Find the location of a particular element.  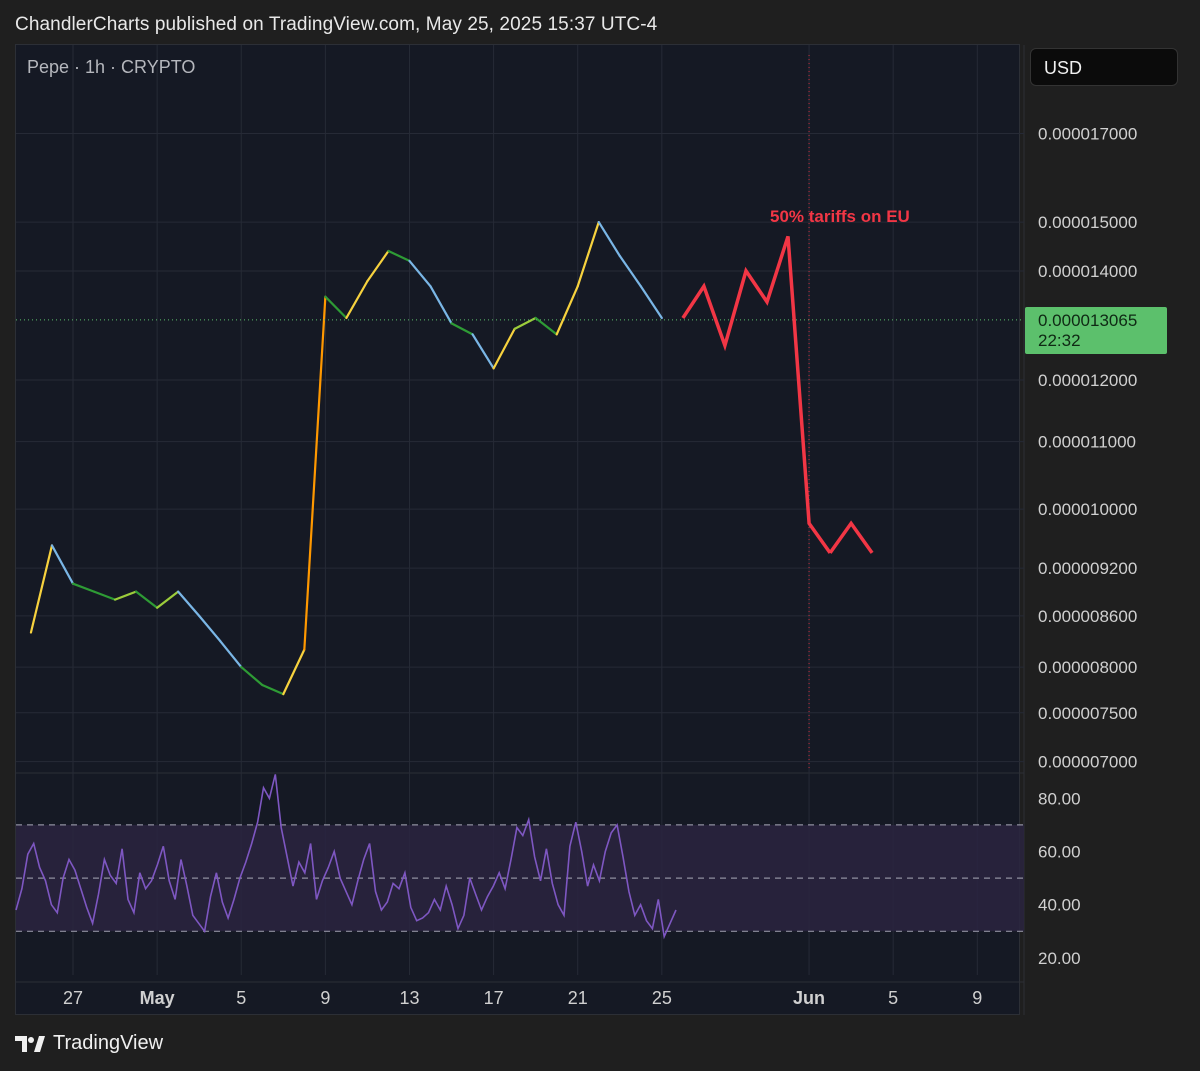

projection-path is located at coordinates (756, 394).